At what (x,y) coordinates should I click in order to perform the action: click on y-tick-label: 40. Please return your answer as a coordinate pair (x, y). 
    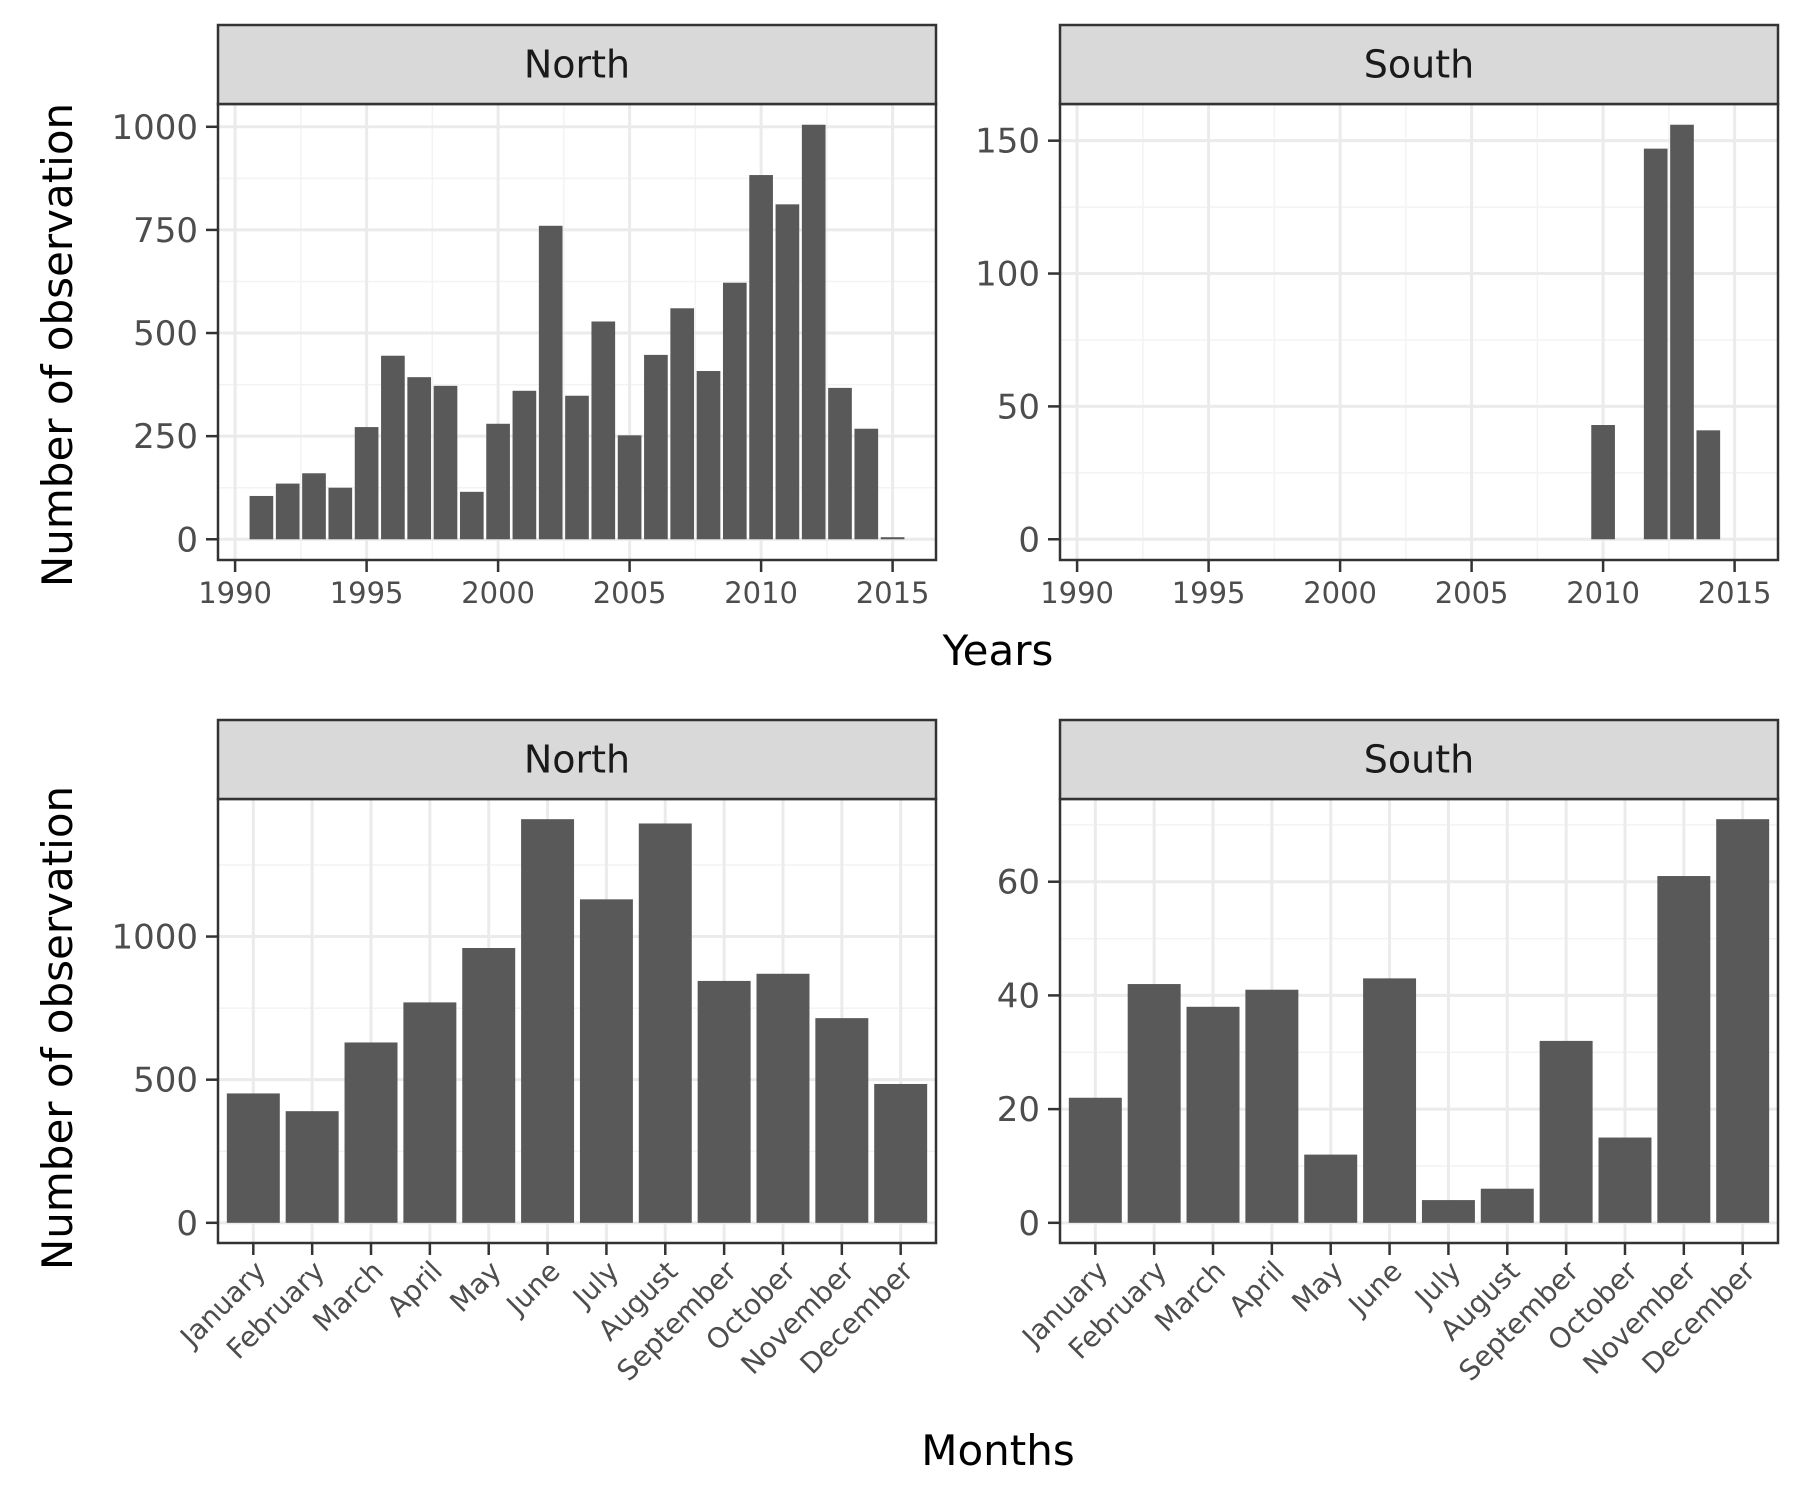
    Looking at the image, I should click on (1018, 996).